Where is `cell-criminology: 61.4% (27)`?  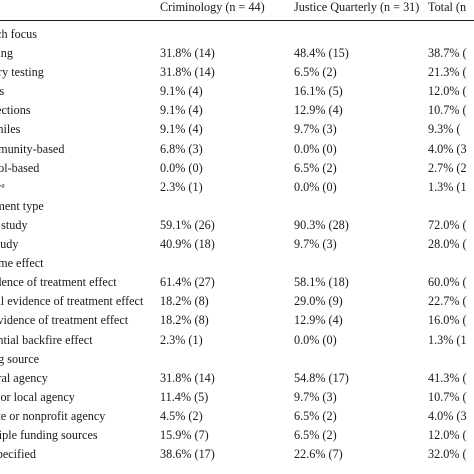 cell-criminology: 61.4% (27) is located at coordinates (187, 282).